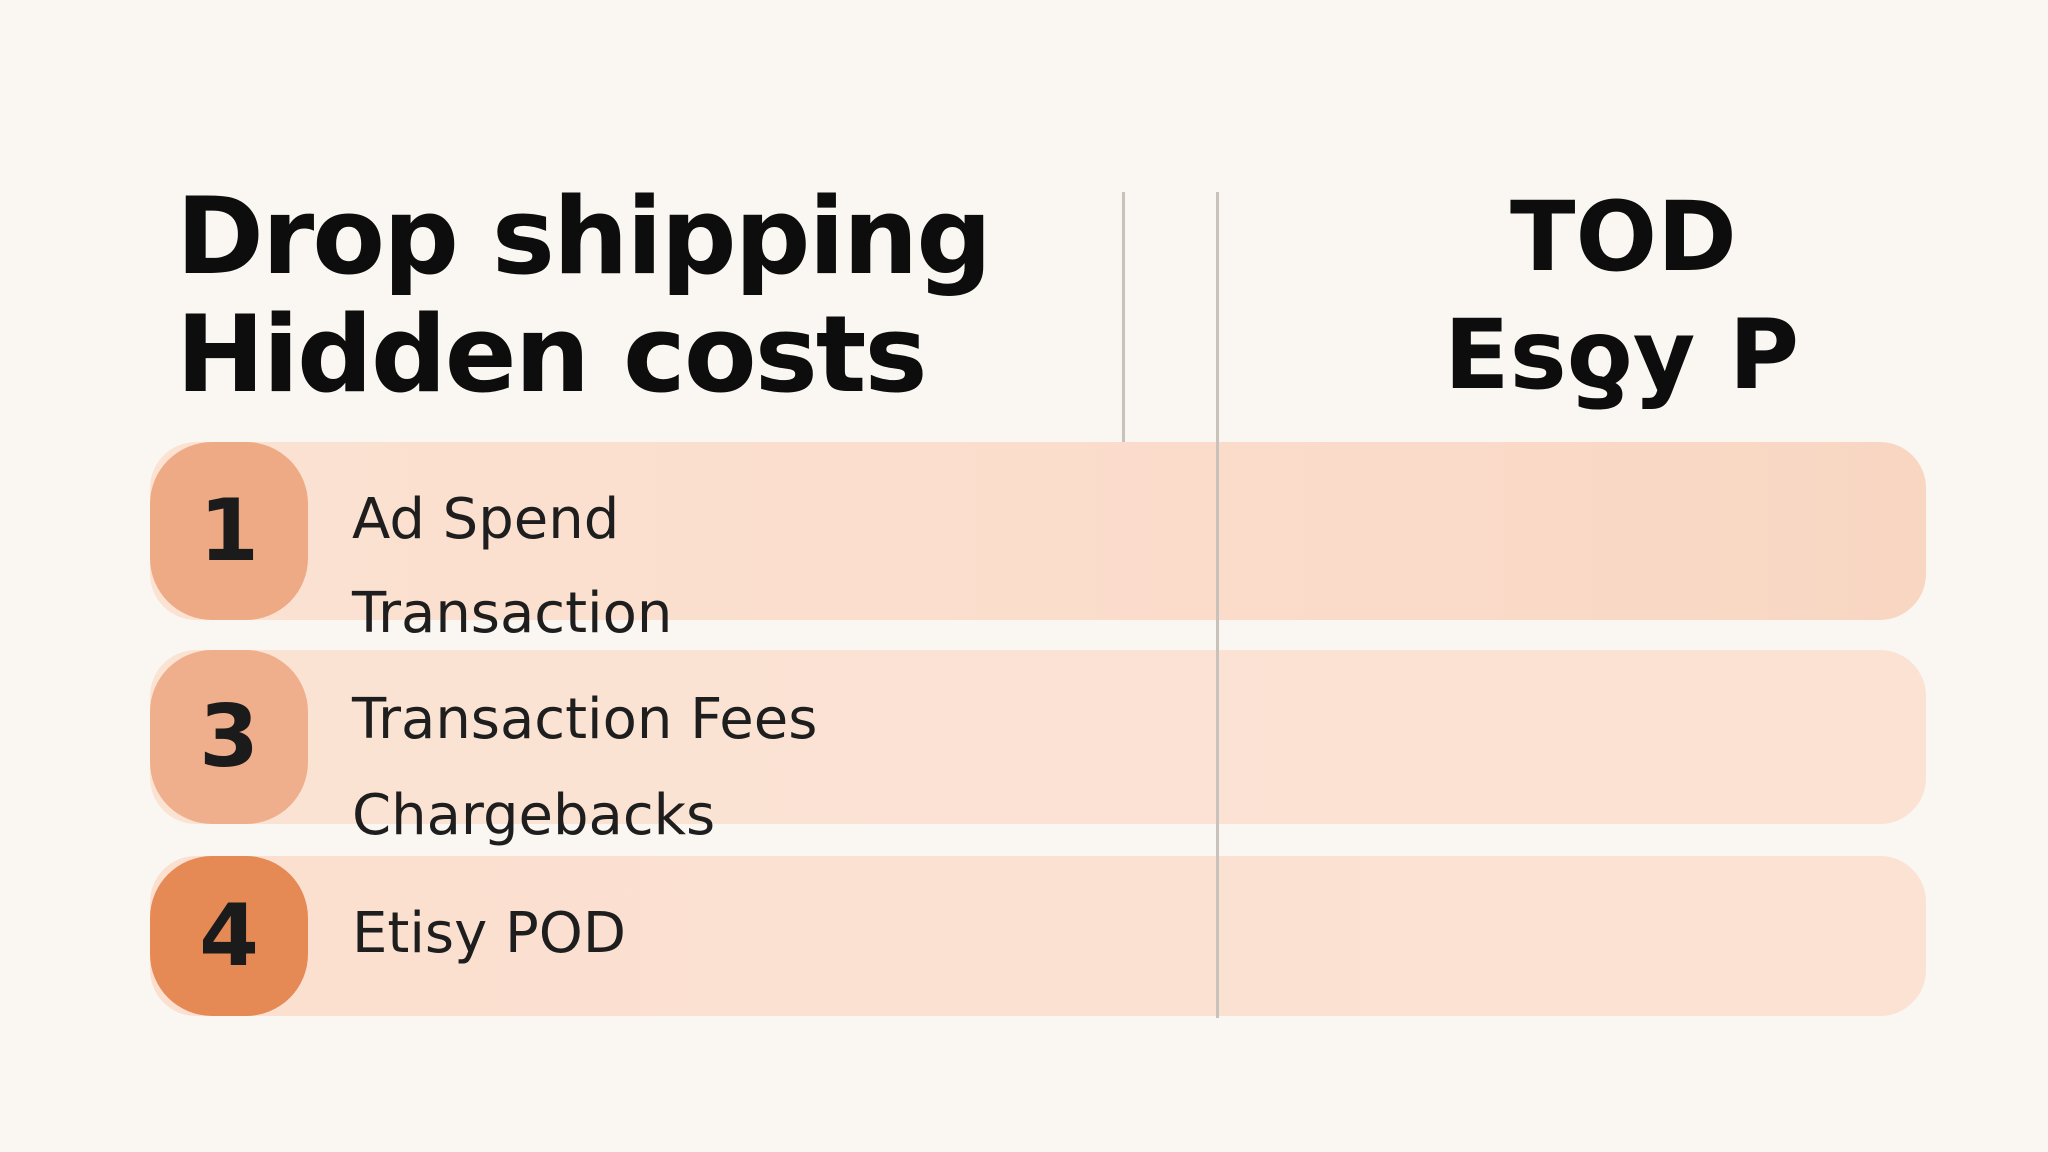  Describe the element at coordinates (512, 613) in the screenshot. I see `cost-item-transaction: Transaction` at that location.